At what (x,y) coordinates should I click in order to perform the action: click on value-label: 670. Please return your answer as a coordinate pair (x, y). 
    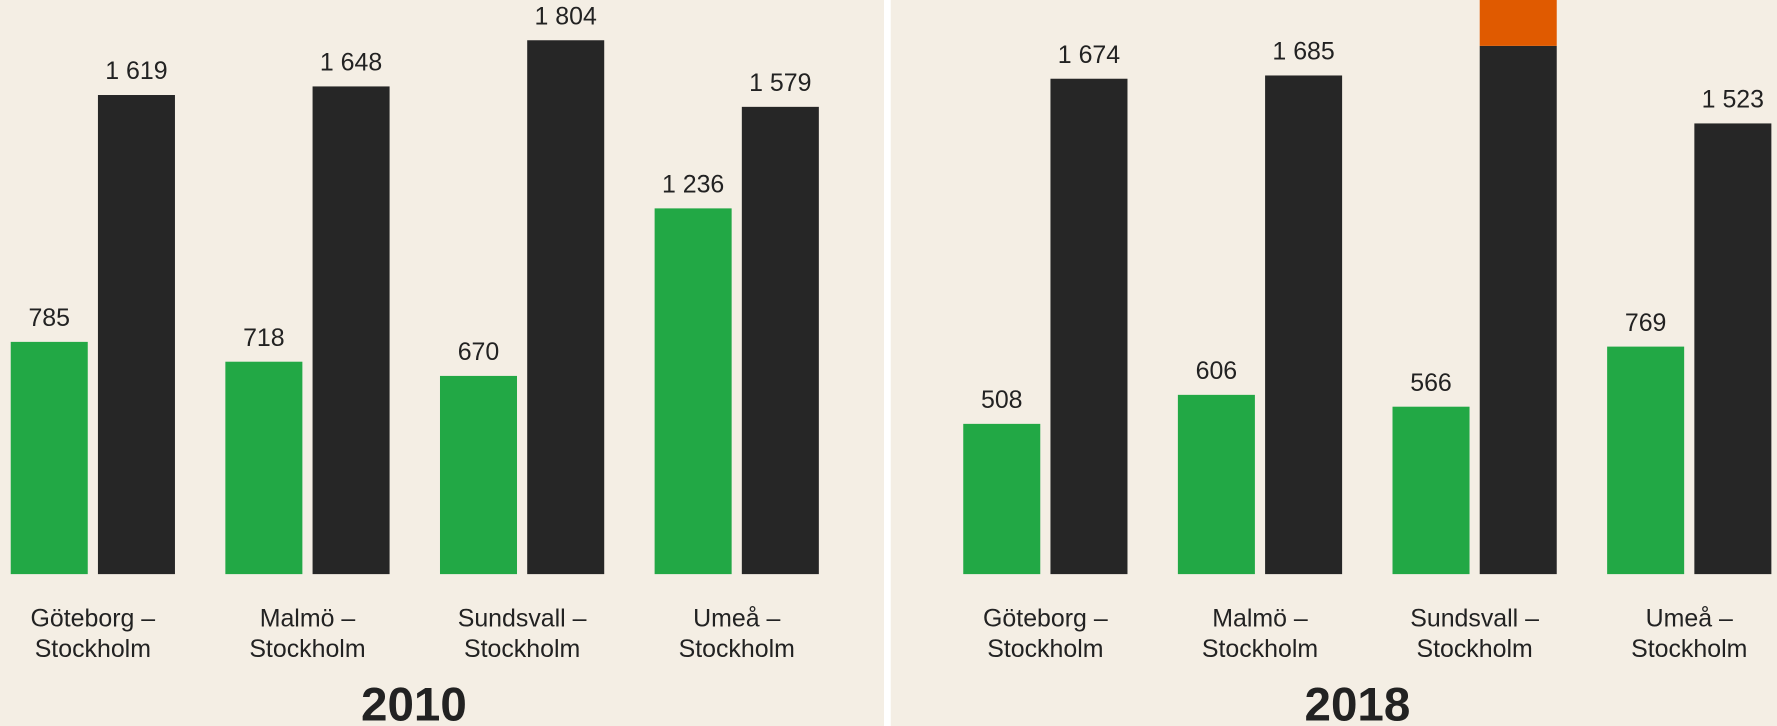
    Looking at the image, I should click on (479, 352).